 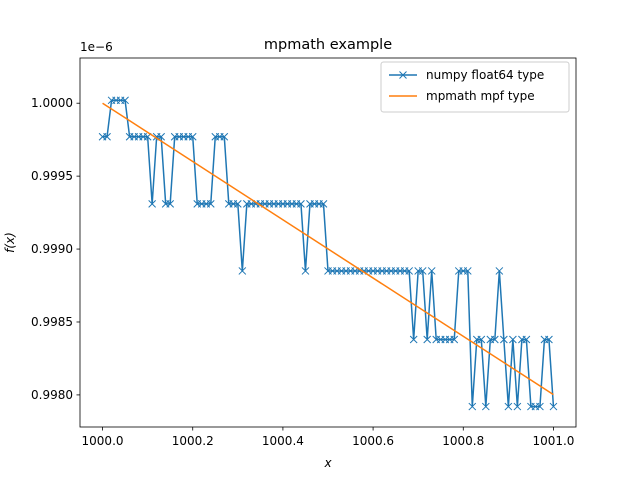 I want to click on legend-marker, so click(x=403, y=75).